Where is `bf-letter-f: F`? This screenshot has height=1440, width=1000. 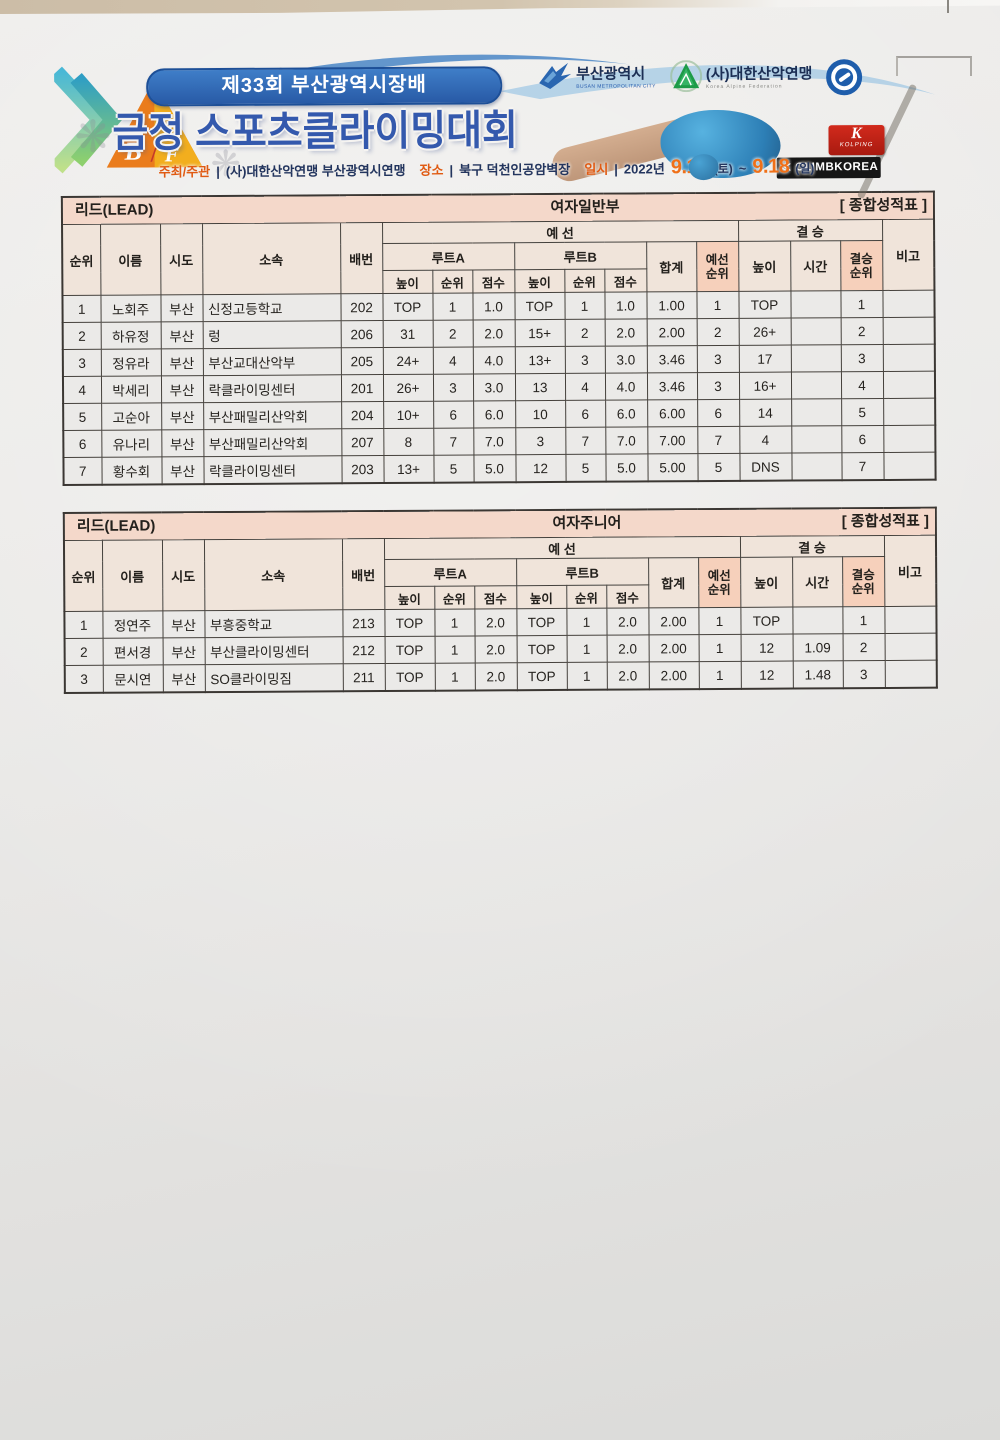
bf-letter-f: F is located at coordinates (172, 153).